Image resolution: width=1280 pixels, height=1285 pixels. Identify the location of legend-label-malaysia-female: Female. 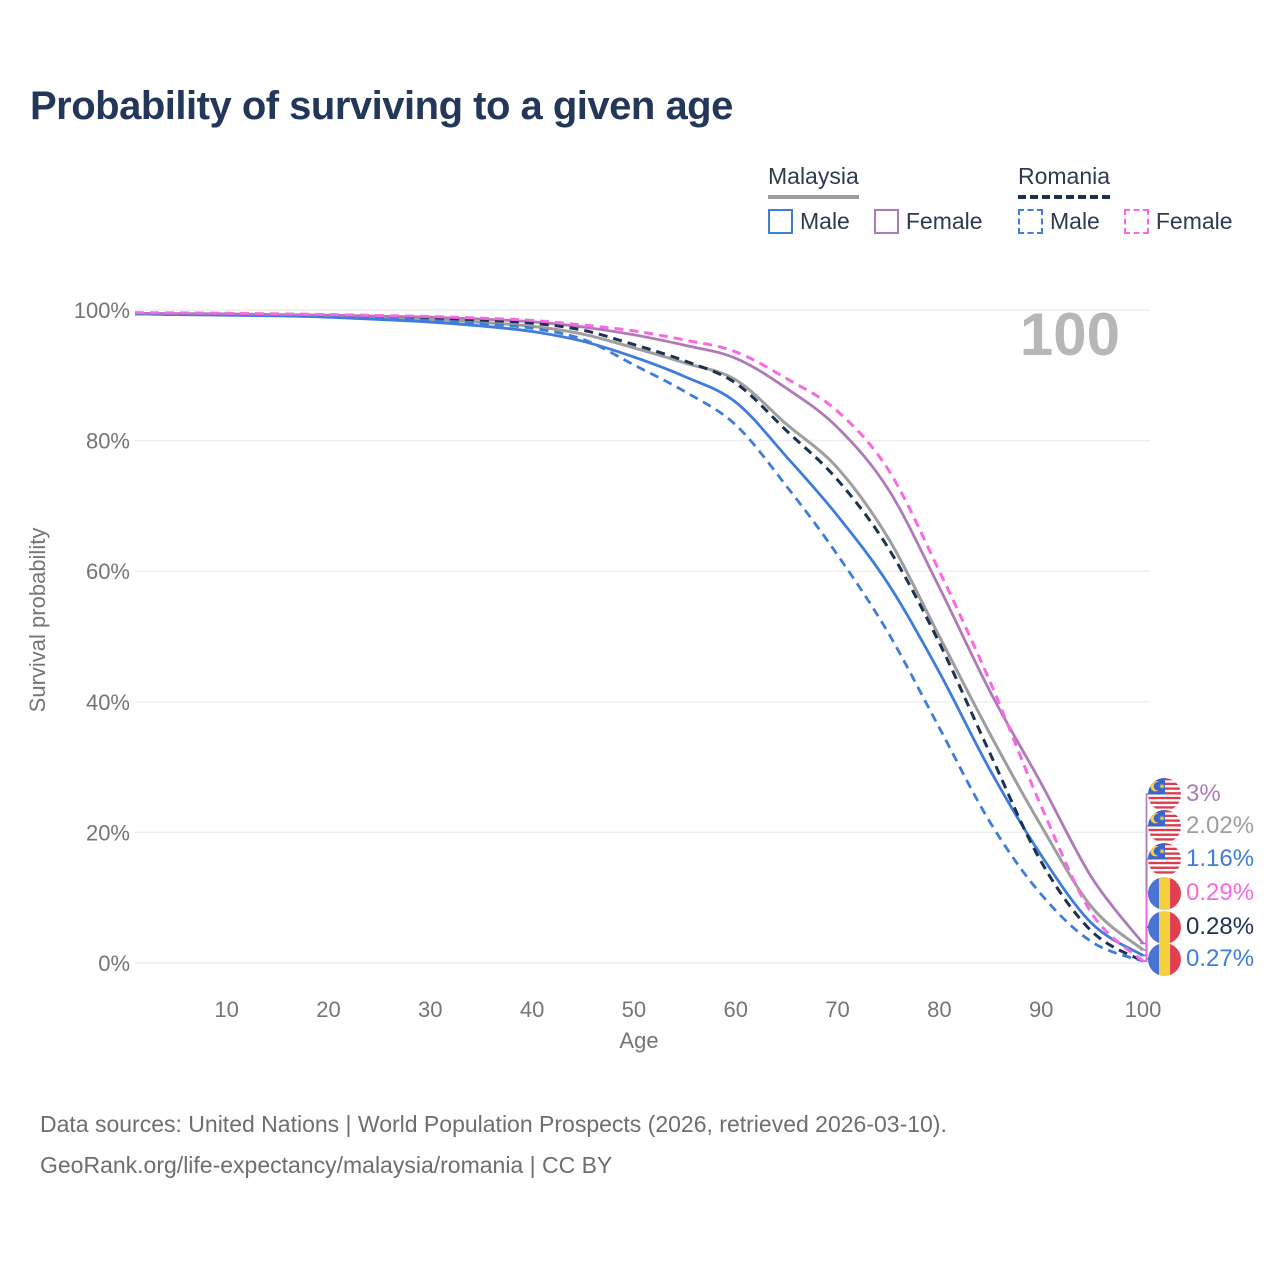
(944, 221).